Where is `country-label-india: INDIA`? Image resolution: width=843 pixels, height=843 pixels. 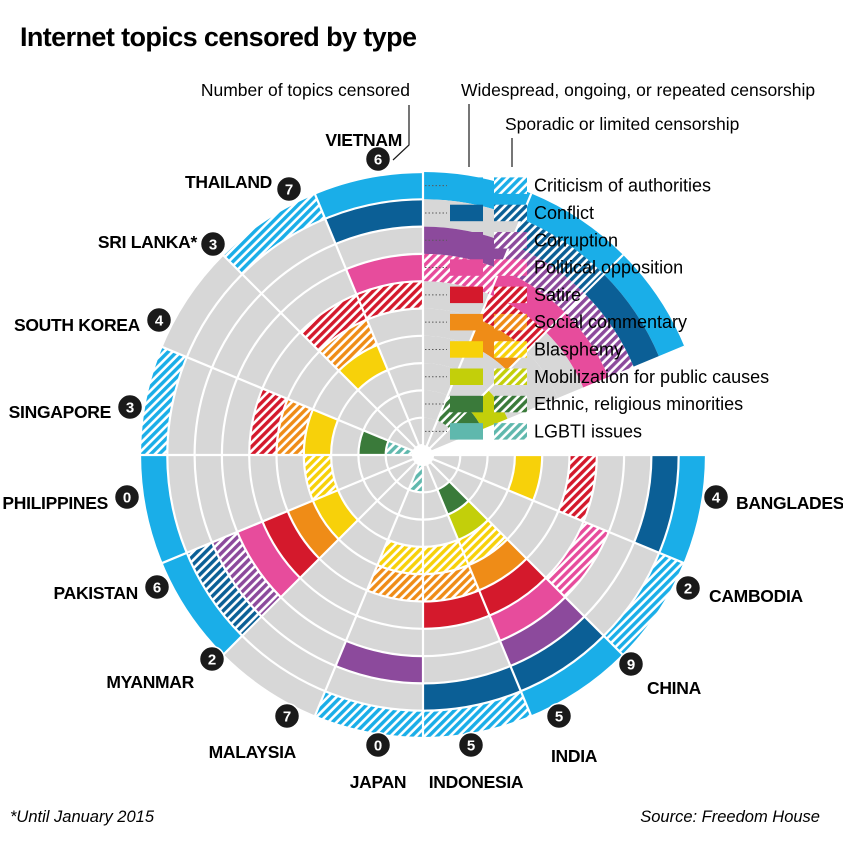 country-label-india: INDIA is located at coordinates (574, 756).